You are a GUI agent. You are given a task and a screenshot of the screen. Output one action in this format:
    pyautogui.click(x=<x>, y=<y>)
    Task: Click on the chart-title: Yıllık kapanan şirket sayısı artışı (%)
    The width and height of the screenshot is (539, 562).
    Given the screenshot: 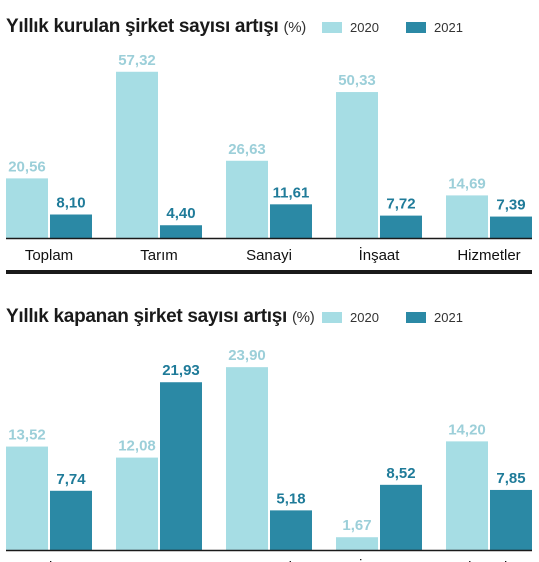 What is the action you would take?
    pyautogui.click(x=160, y=317)
    